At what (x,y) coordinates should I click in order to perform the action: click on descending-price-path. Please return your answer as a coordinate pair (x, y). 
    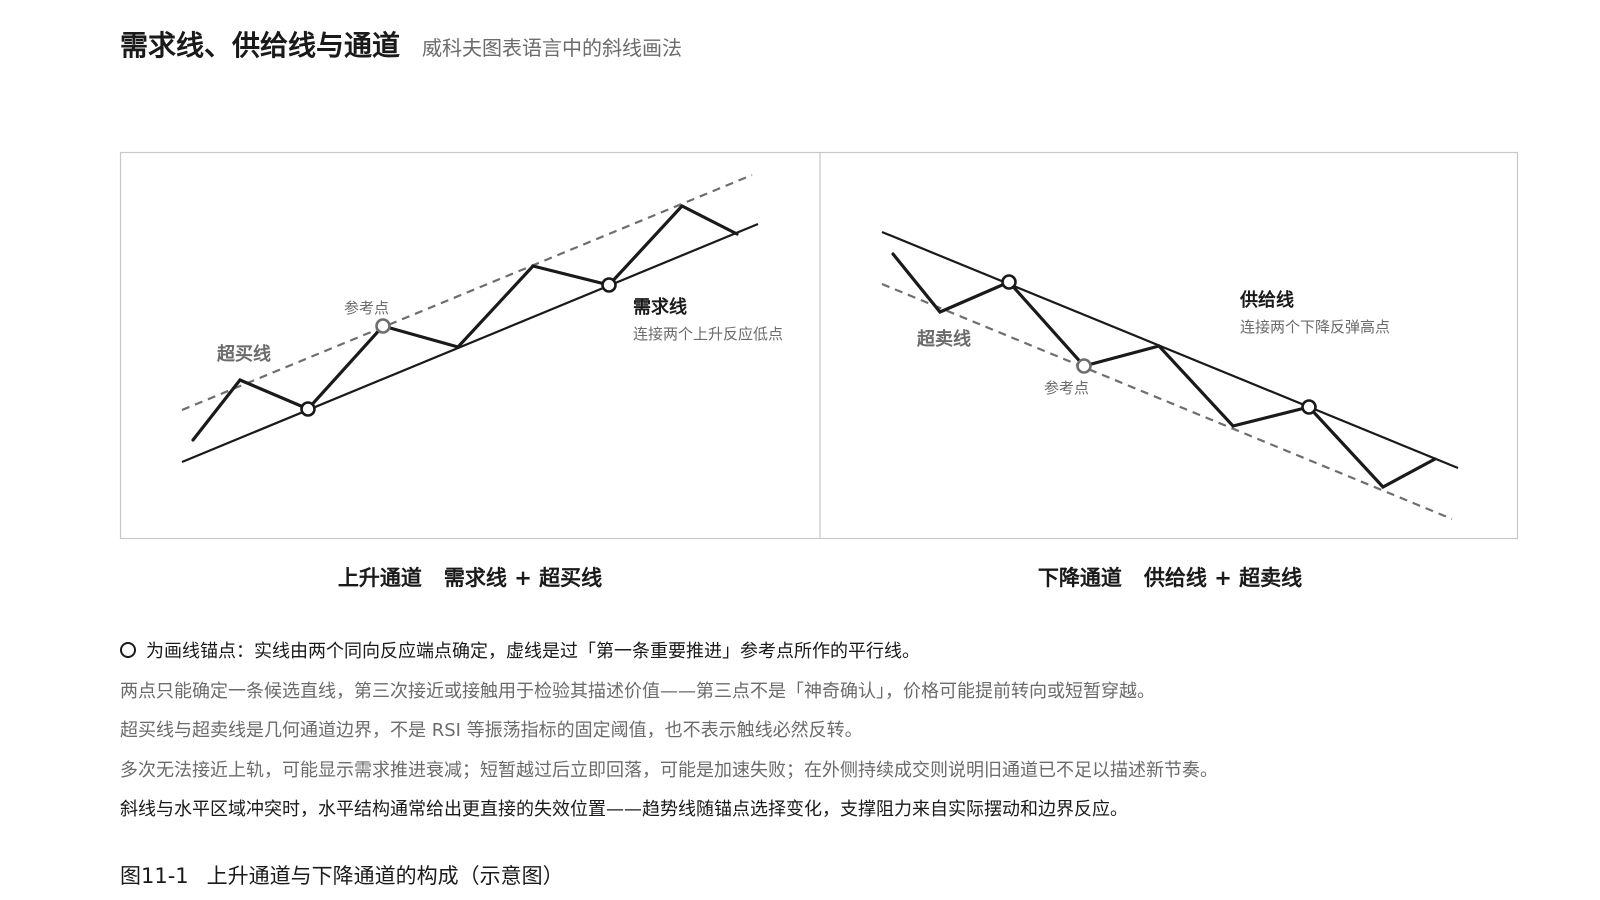
    Looking at the image, I should click on (1164, 370).